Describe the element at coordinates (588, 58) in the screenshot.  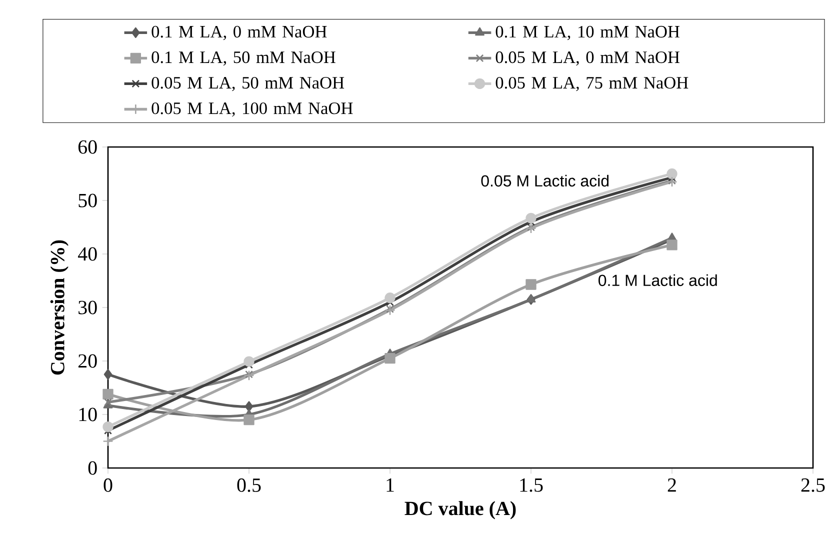
I see `legend-label: 0.05 M LA, 0 mM NaOH` at that location.